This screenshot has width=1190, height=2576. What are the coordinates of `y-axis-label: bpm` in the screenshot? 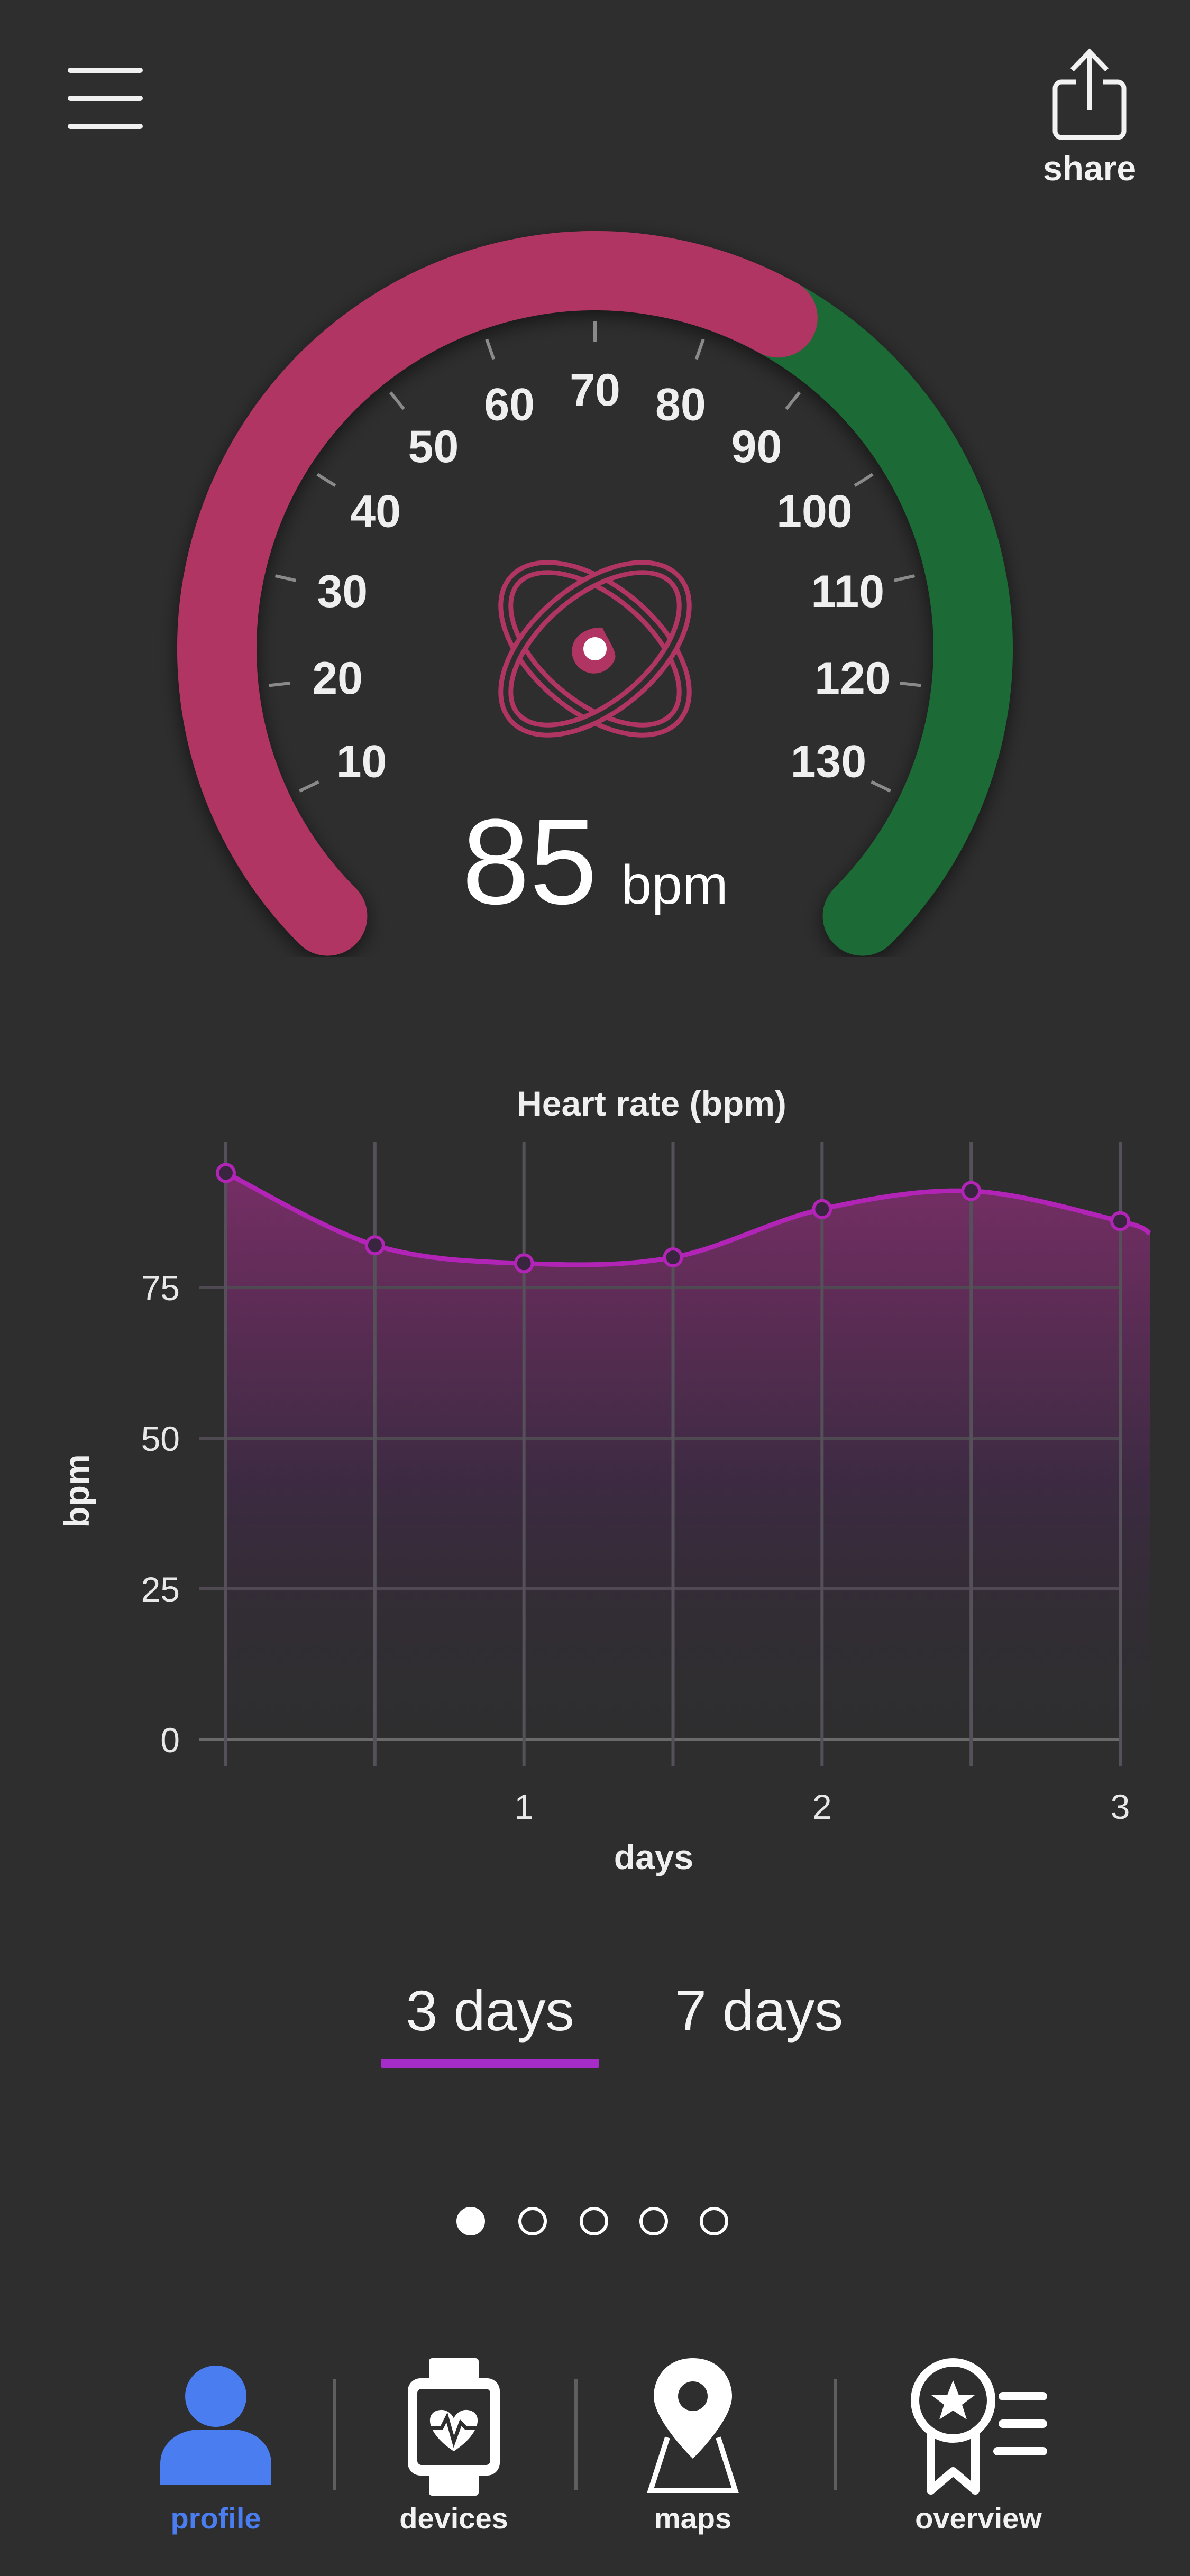 It's located at (76, 1491).